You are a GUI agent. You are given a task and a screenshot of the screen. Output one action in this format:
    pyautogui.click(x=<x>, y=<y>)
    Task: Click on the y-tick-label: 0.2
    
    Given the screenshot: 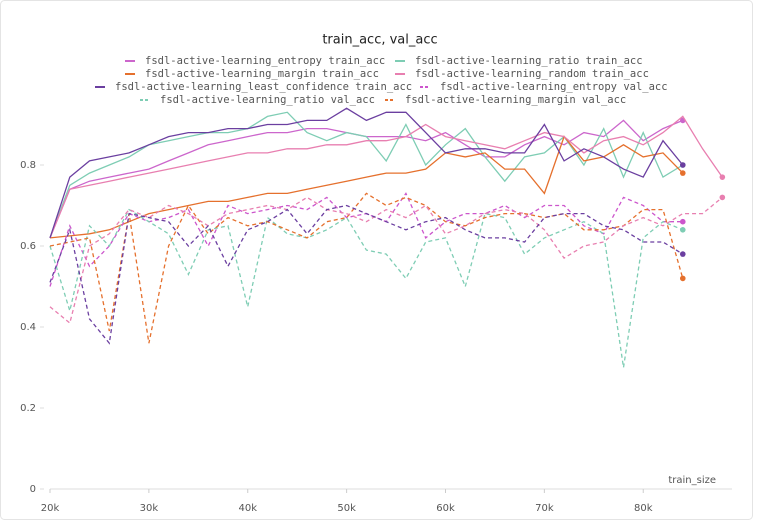 What is the action you would take?
    pyautogui.click(x=28, y=408)
    